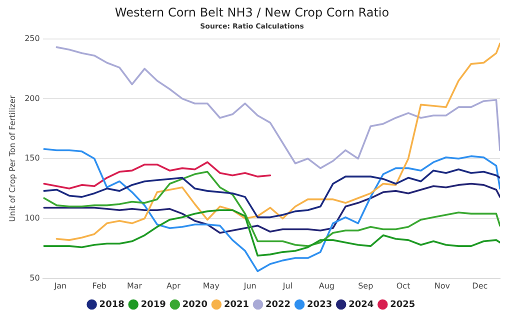 Image resolution: width=506 pixels, height=321 pixels. What do you see at coordinates (32, 218) in the screenshot?
I see `y-tick-label: 100` at bounding box center [32, 218].